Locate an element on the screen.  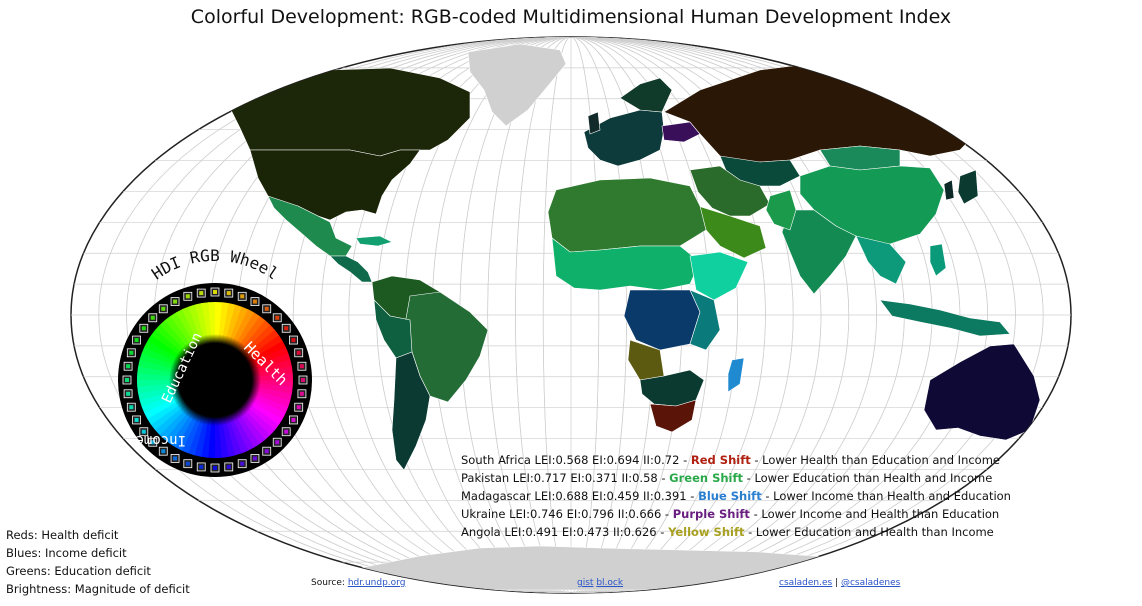
country-canada is located at coordinates (347, 112).